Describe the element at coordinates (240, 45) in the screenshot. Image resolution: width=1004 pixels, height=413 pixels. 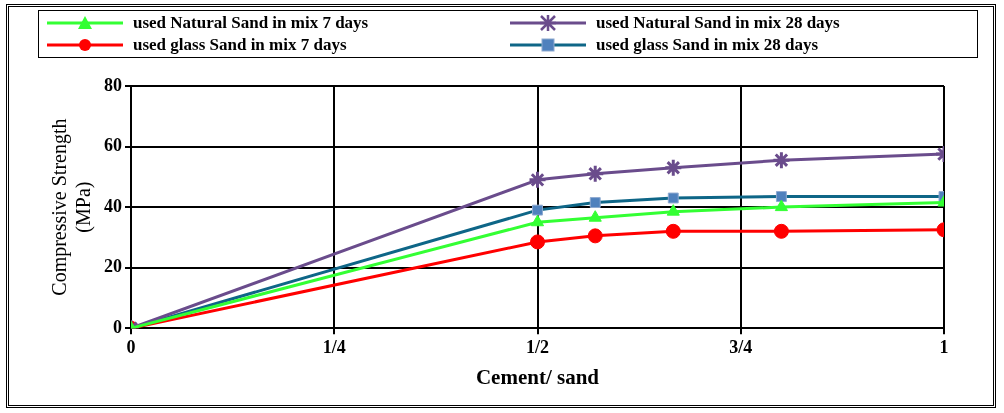
I see `legend-label: used glass Sand in mix 7 days` at that location.